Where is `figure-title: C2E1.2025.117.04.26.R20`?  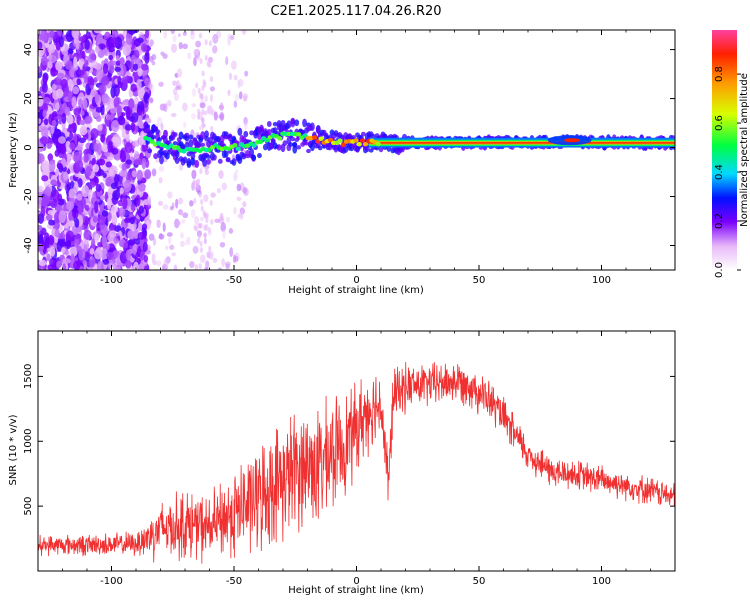 figure-title: C2E1.2025.117.04.26.R20 is located at coordinates (355, 11).